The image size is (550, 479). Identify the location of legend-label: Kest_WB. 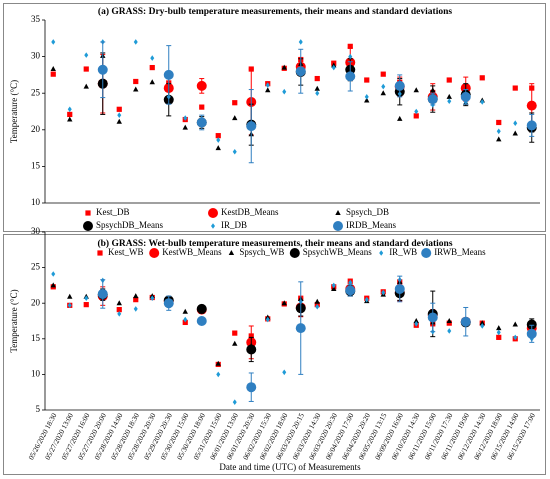
(126, 252).